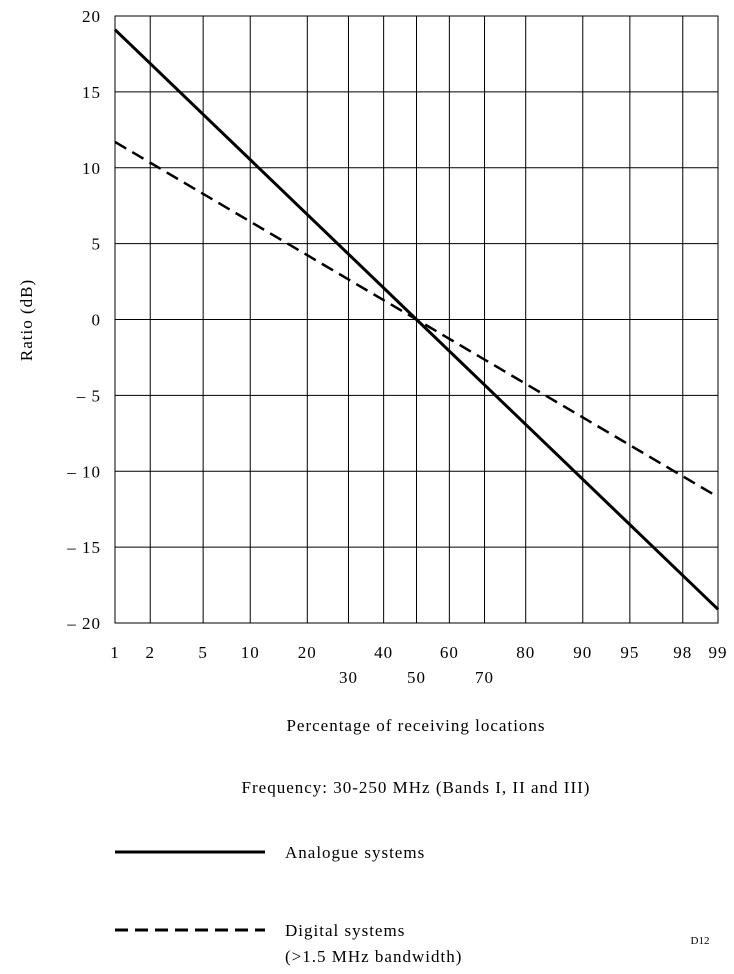 The width and height of the screenshot is (734, 974). I want to click on x-tick-label: 30, so click(348, 677).